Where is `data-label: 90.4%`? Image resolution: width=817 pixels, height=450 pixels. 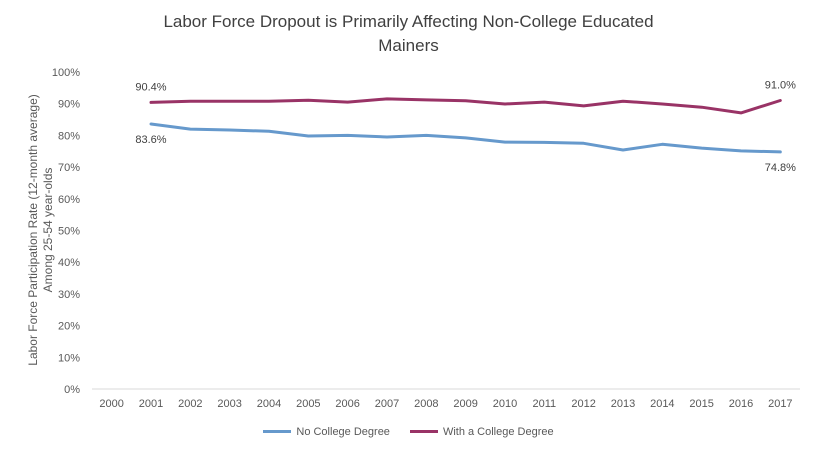 data-label: 90.4% is located at coordinates (150, 87).